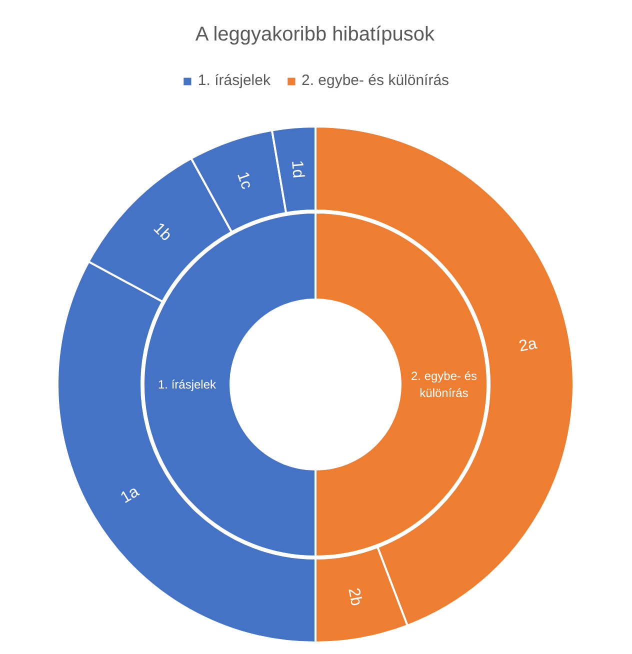 The height and width of the screenshot is (654, 632). Describe the element at coordinates (297, 169) in the screenshot. I see `slice-label: 1d` at that location.